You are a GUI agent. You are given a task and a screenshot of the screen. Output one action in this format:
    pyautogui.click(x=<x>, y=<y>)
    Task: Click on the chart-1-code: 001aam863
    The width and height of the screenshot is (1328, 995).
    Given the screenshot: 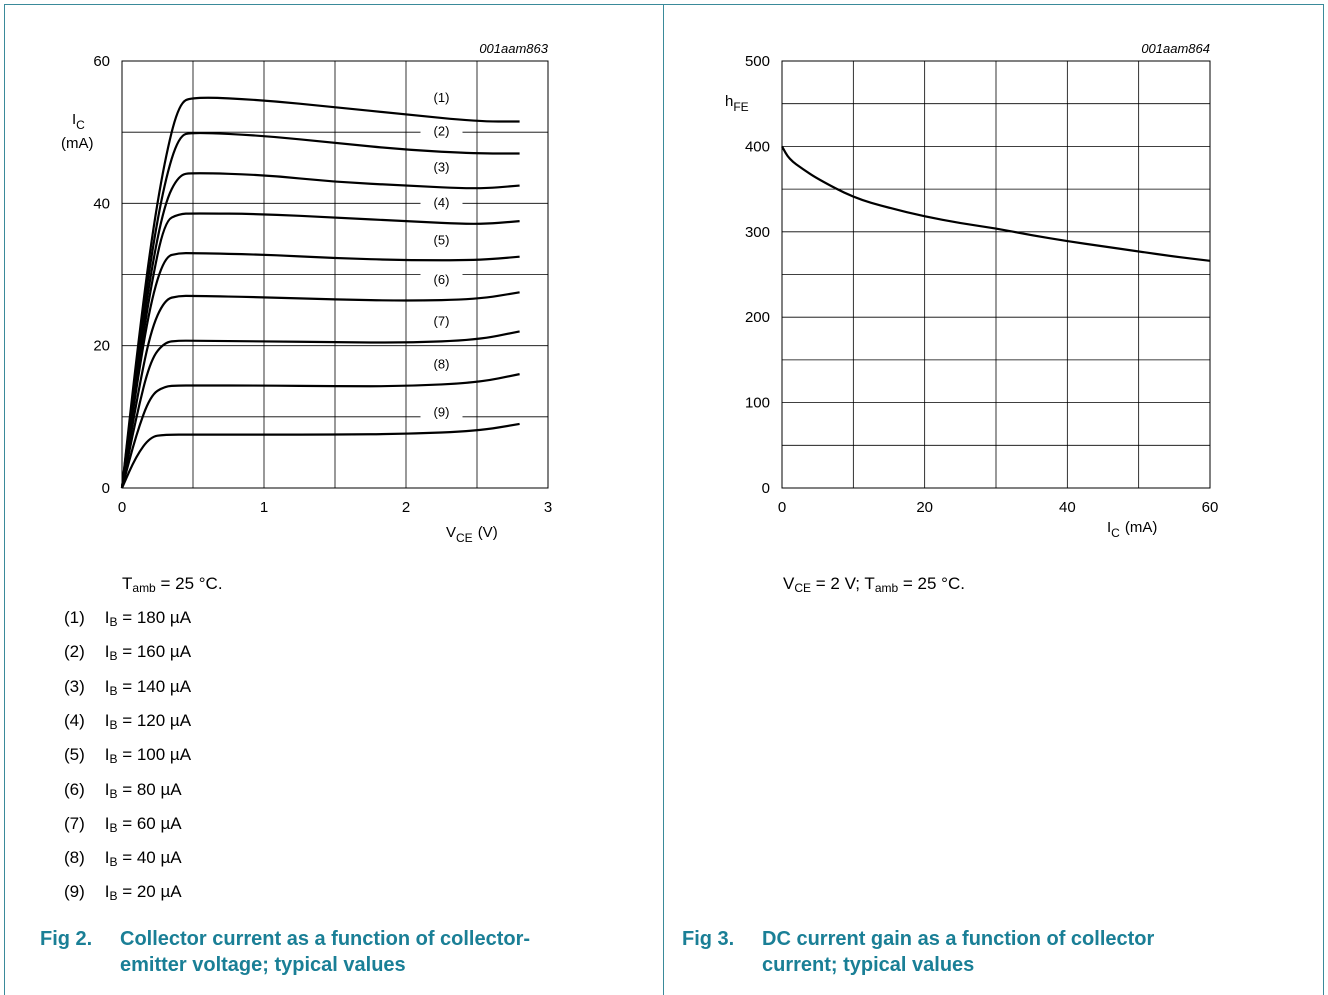 What is the action you would take?
    pyautogui.click(x=513, y=48)
    